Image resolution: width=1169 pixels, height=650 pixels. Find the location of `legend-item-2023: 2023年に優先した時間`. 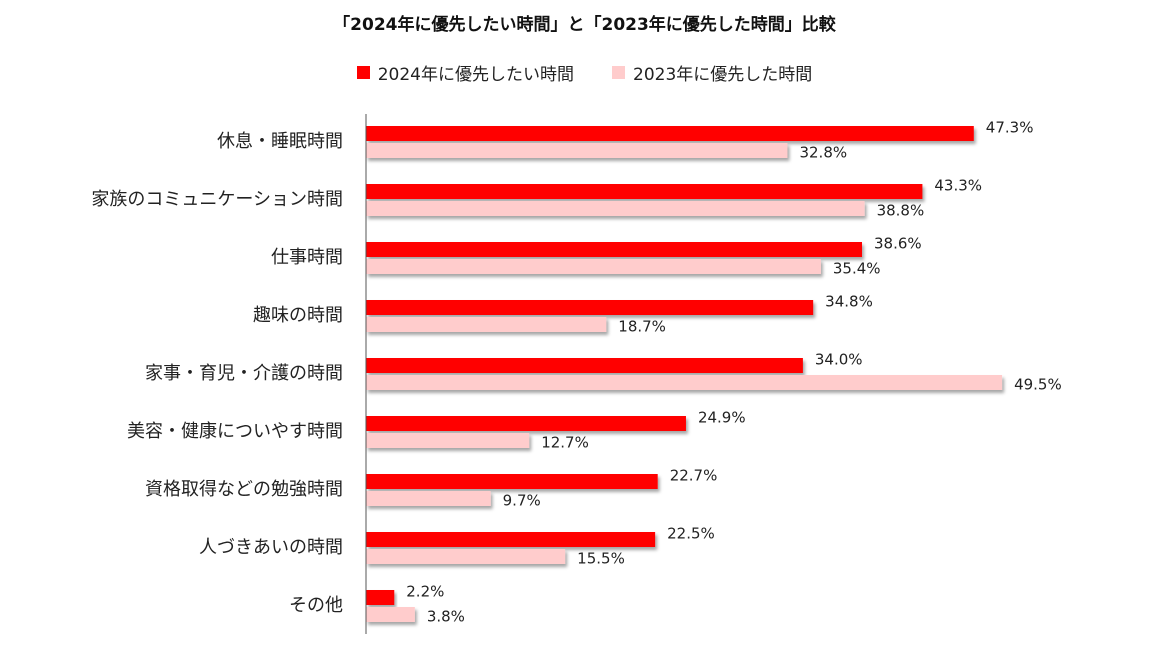

legend-item-2023: 2023年に優先した時間 is located at coordinates (712, 72).